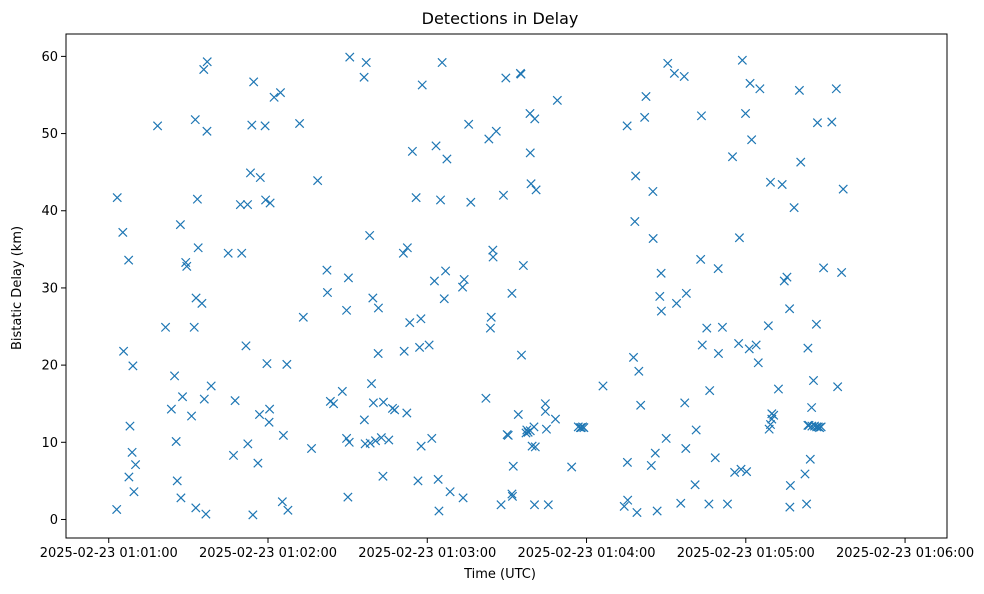  What do you see at coordinates (49, 134) in the screenshot?
I see `y-tick-label: 50` at bounding box center [49, 134].